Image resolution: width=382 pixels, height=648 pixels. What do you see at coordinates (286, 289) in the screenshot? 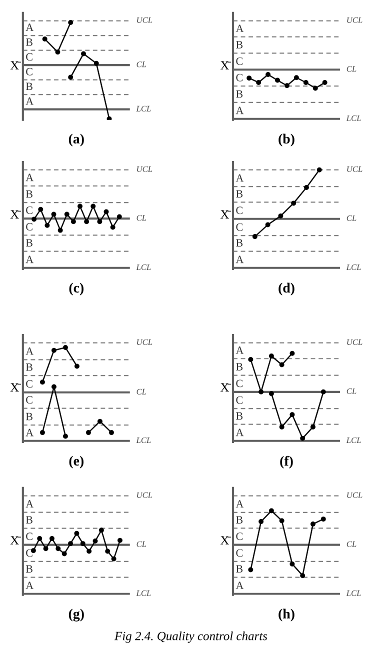
I see `x-axis-title: (d)` at bounding box center [286, 289].